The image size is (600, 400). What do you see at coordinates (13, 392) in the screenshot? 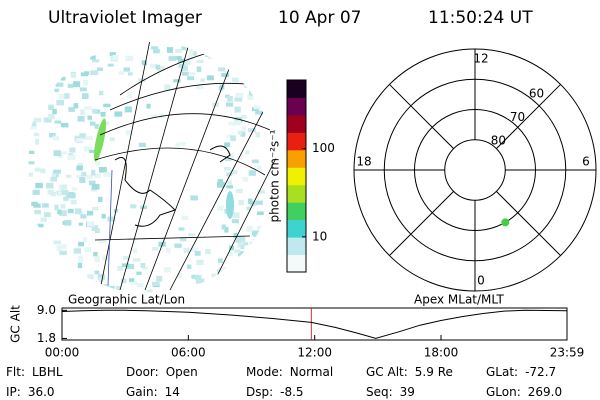
I see `info-label: IP:` at bounding box center [13, 392].